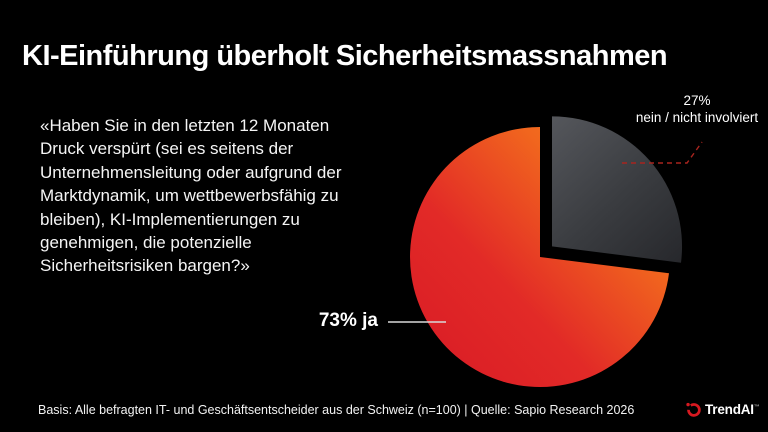 The height and width of the screenshot is (432, 768). I want to click on pie-slice-nein, so click(617, 189).